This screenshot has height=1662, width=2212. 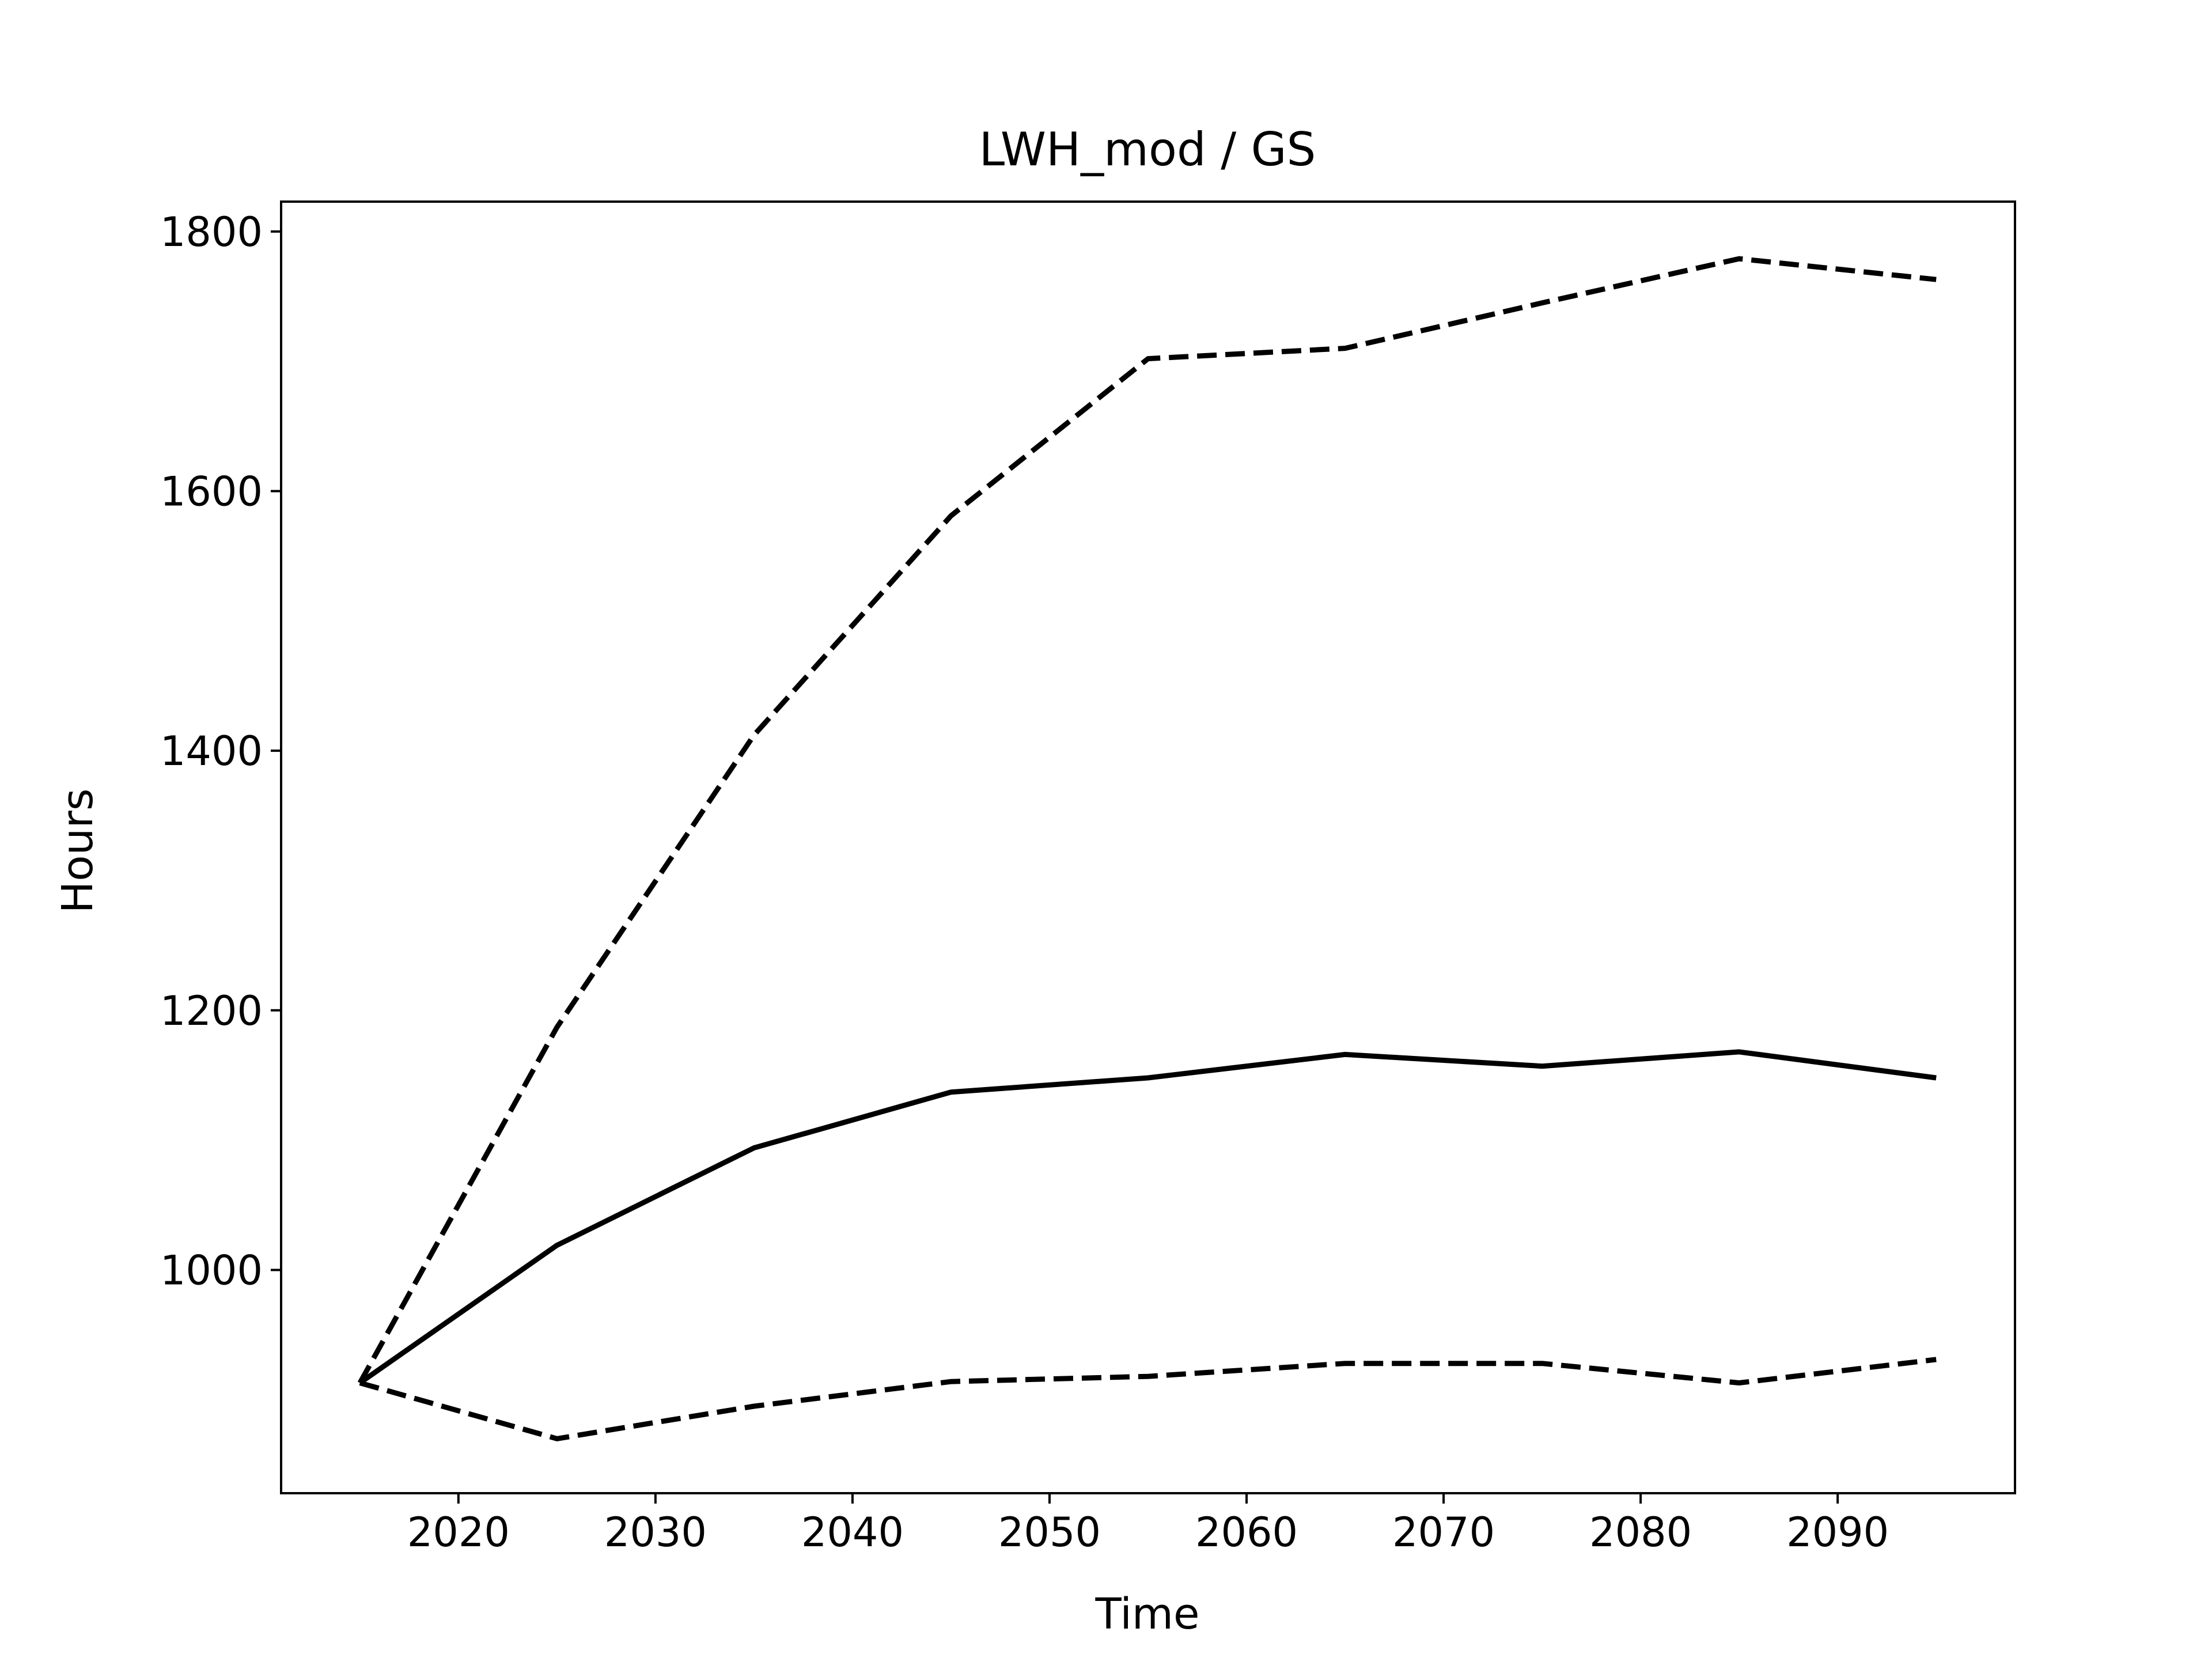 I want to click on x-tick-label: 2030, so click(x=655, y=1533).